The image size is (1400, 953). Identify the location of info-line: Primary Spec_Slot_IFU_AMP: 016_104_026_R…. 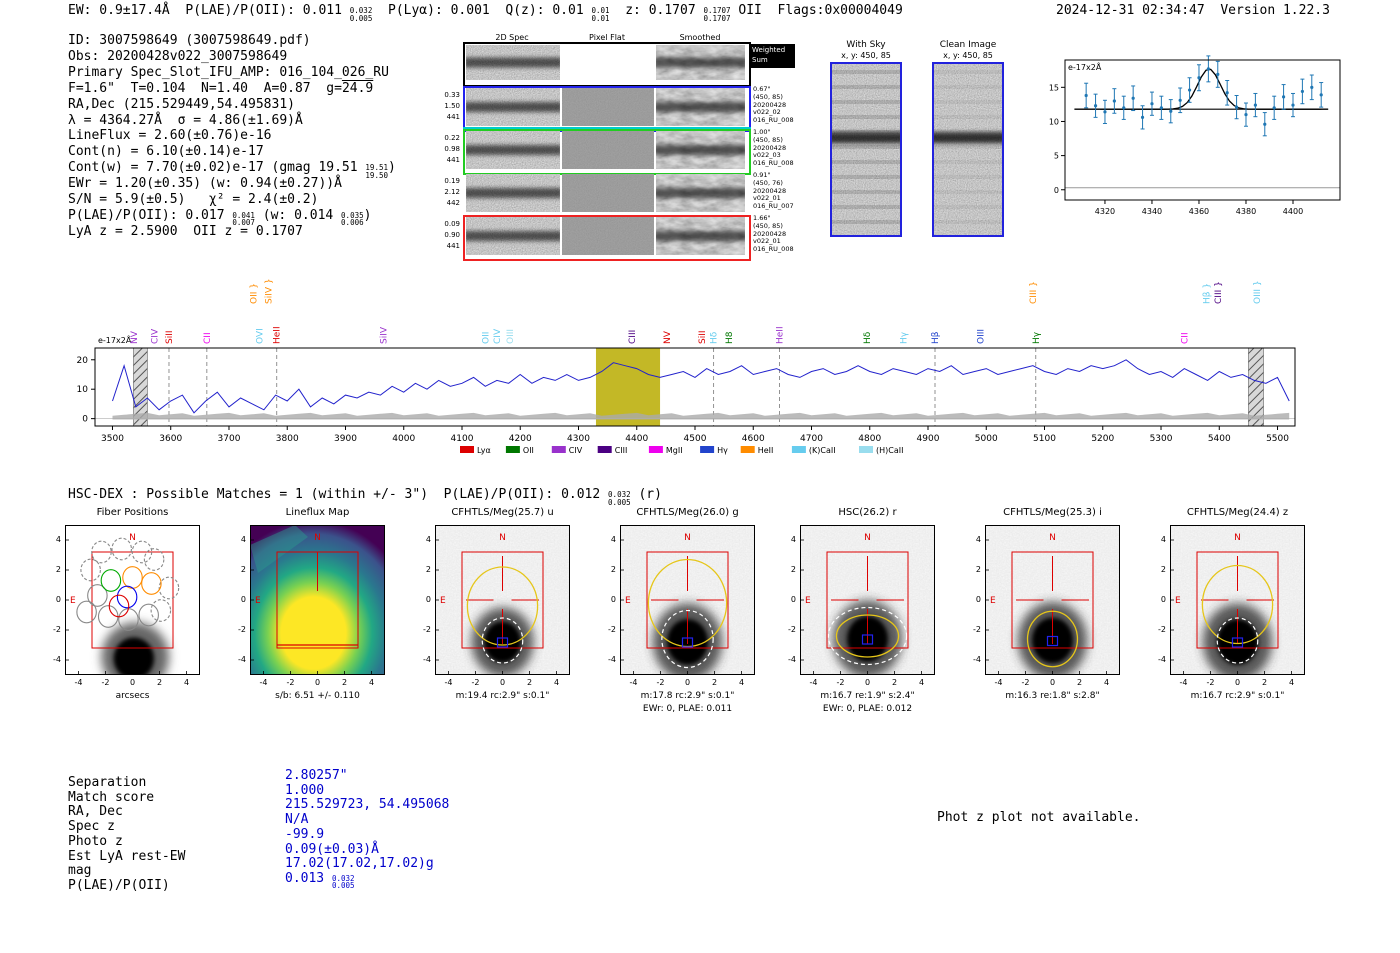
(228, 72).